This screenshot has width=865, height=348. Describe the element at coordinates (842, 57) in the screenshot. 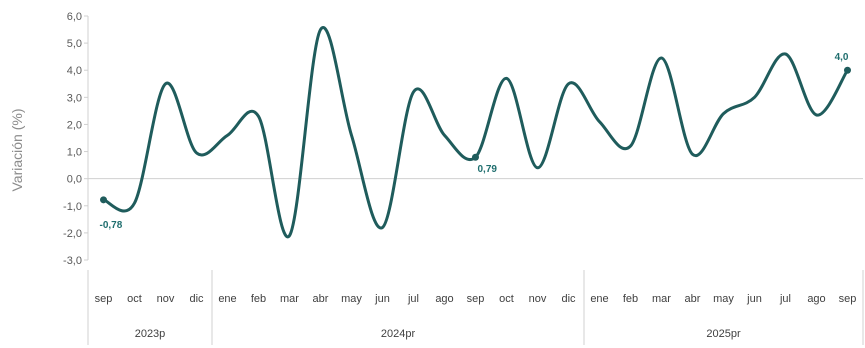

I see `data-label: 4,0` at that location.